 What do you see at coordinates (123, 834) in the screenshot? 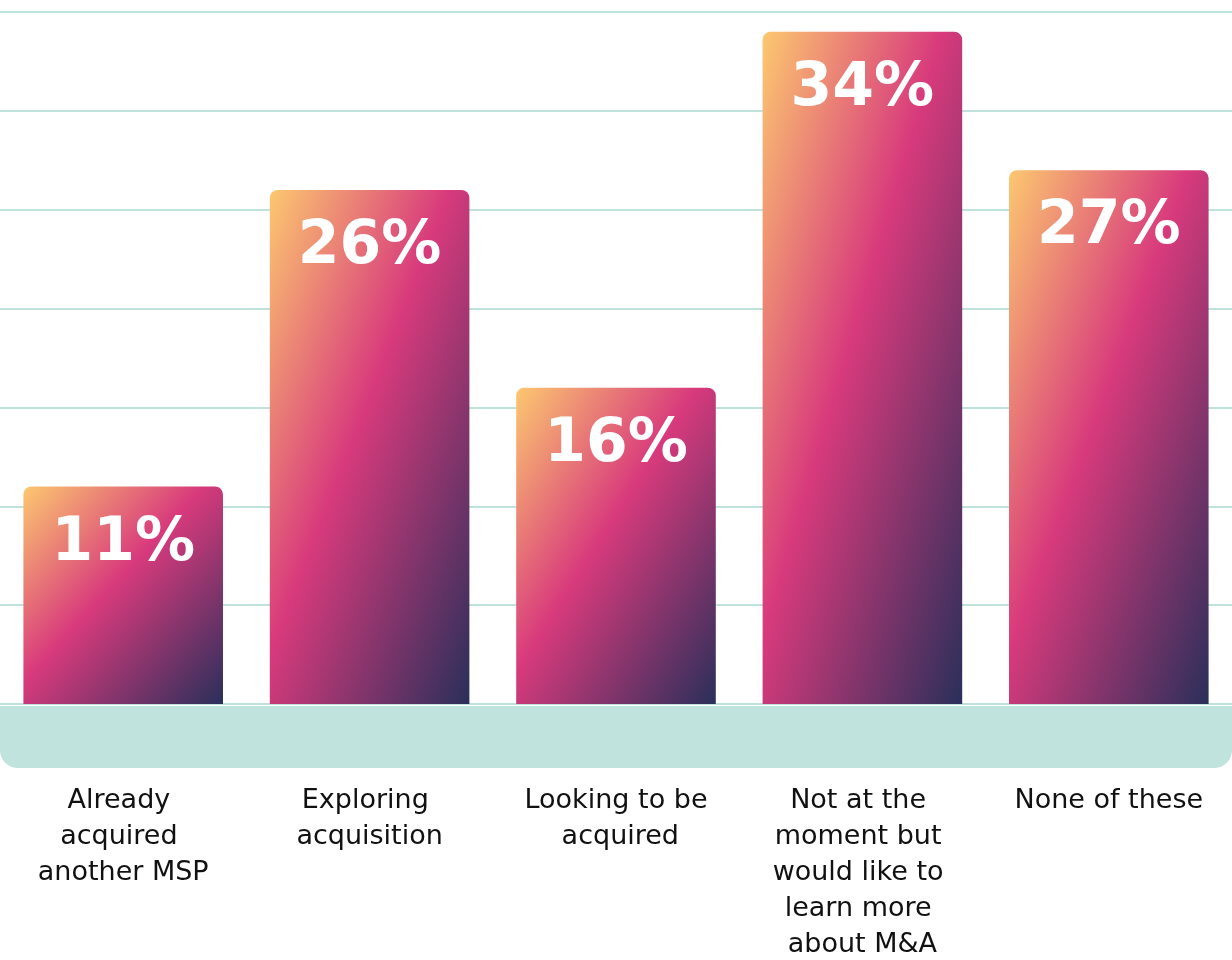
I see `x-tick-label: Already acquired another MSP` at bounding box center [123, 834].